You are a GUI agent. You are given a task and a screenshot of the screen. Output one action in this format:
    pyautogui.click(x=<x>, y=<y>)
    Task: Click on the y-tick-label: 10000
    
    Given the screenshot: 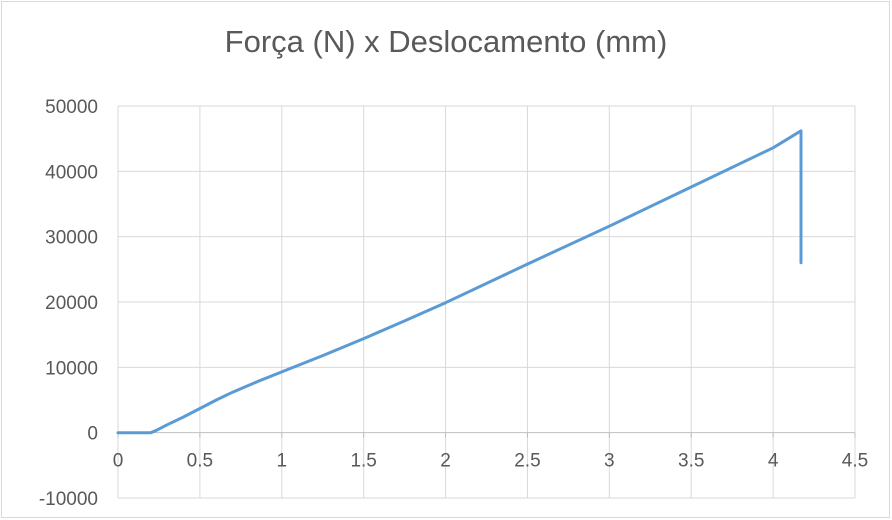 What is the action you would take?
    pyautogui.click(x=71, y=368)
    